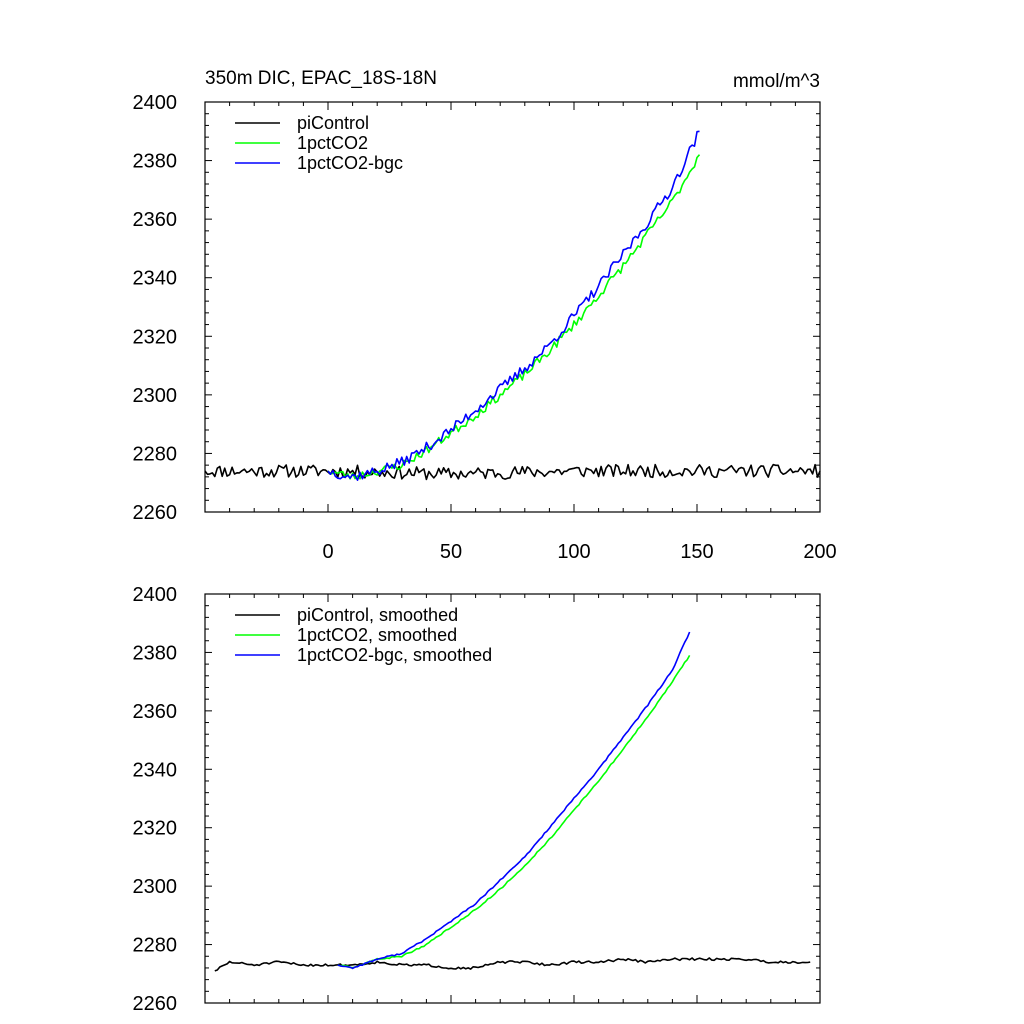  What do you see at coordinates (512, 472) in the screenshot?
I see `series-line-picontrol` at bounding box center [512, 472].